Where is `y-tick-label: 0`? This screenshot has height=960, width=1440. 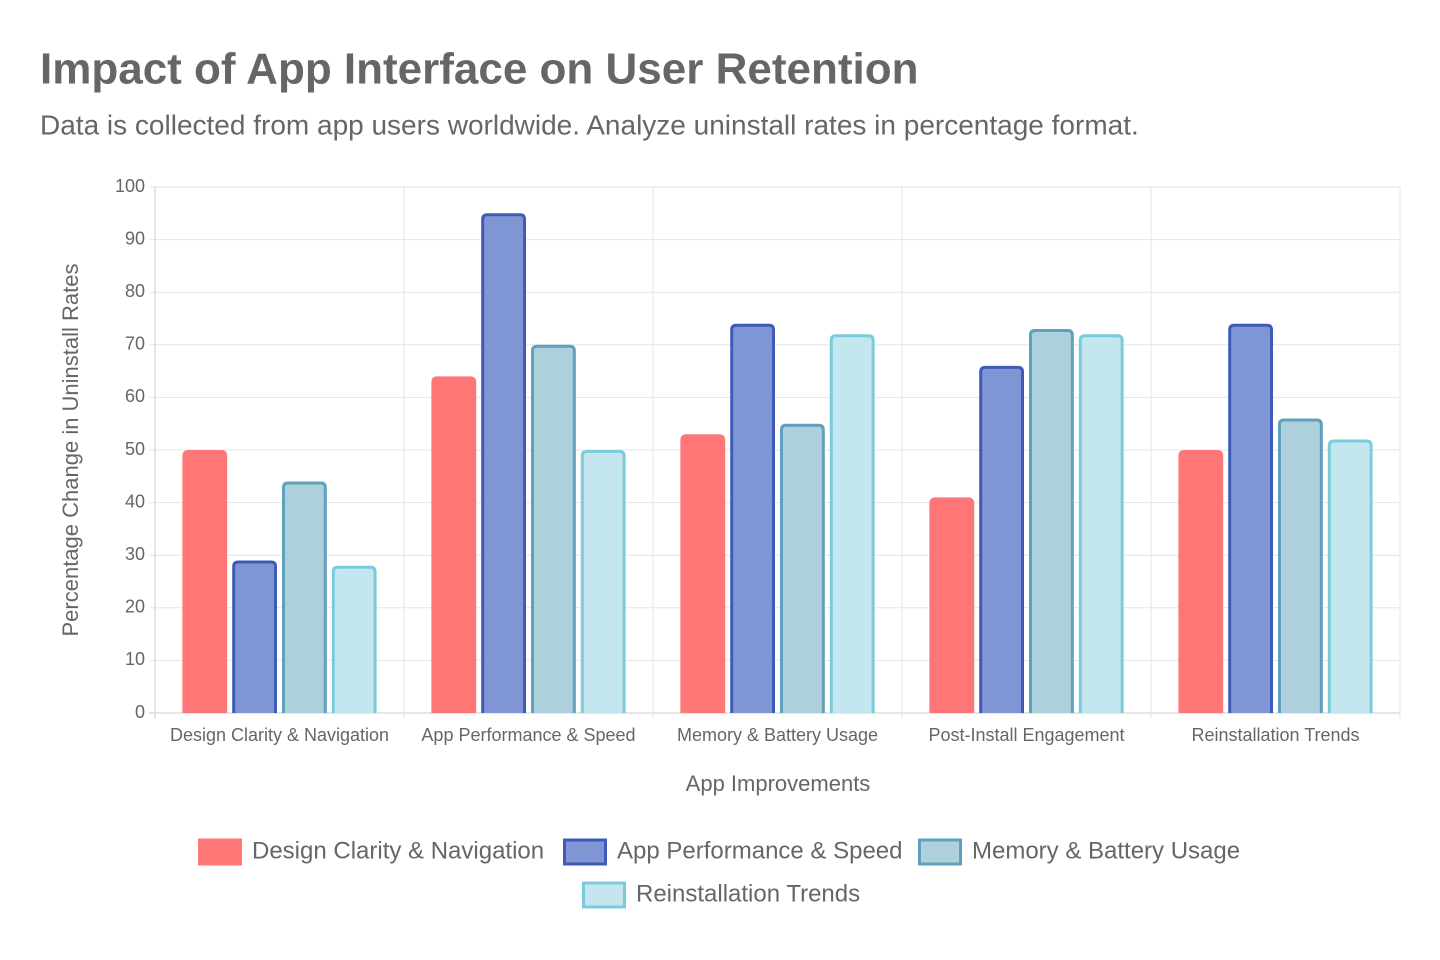
y-tick-label: 0 is located at coordinates (140, 712).